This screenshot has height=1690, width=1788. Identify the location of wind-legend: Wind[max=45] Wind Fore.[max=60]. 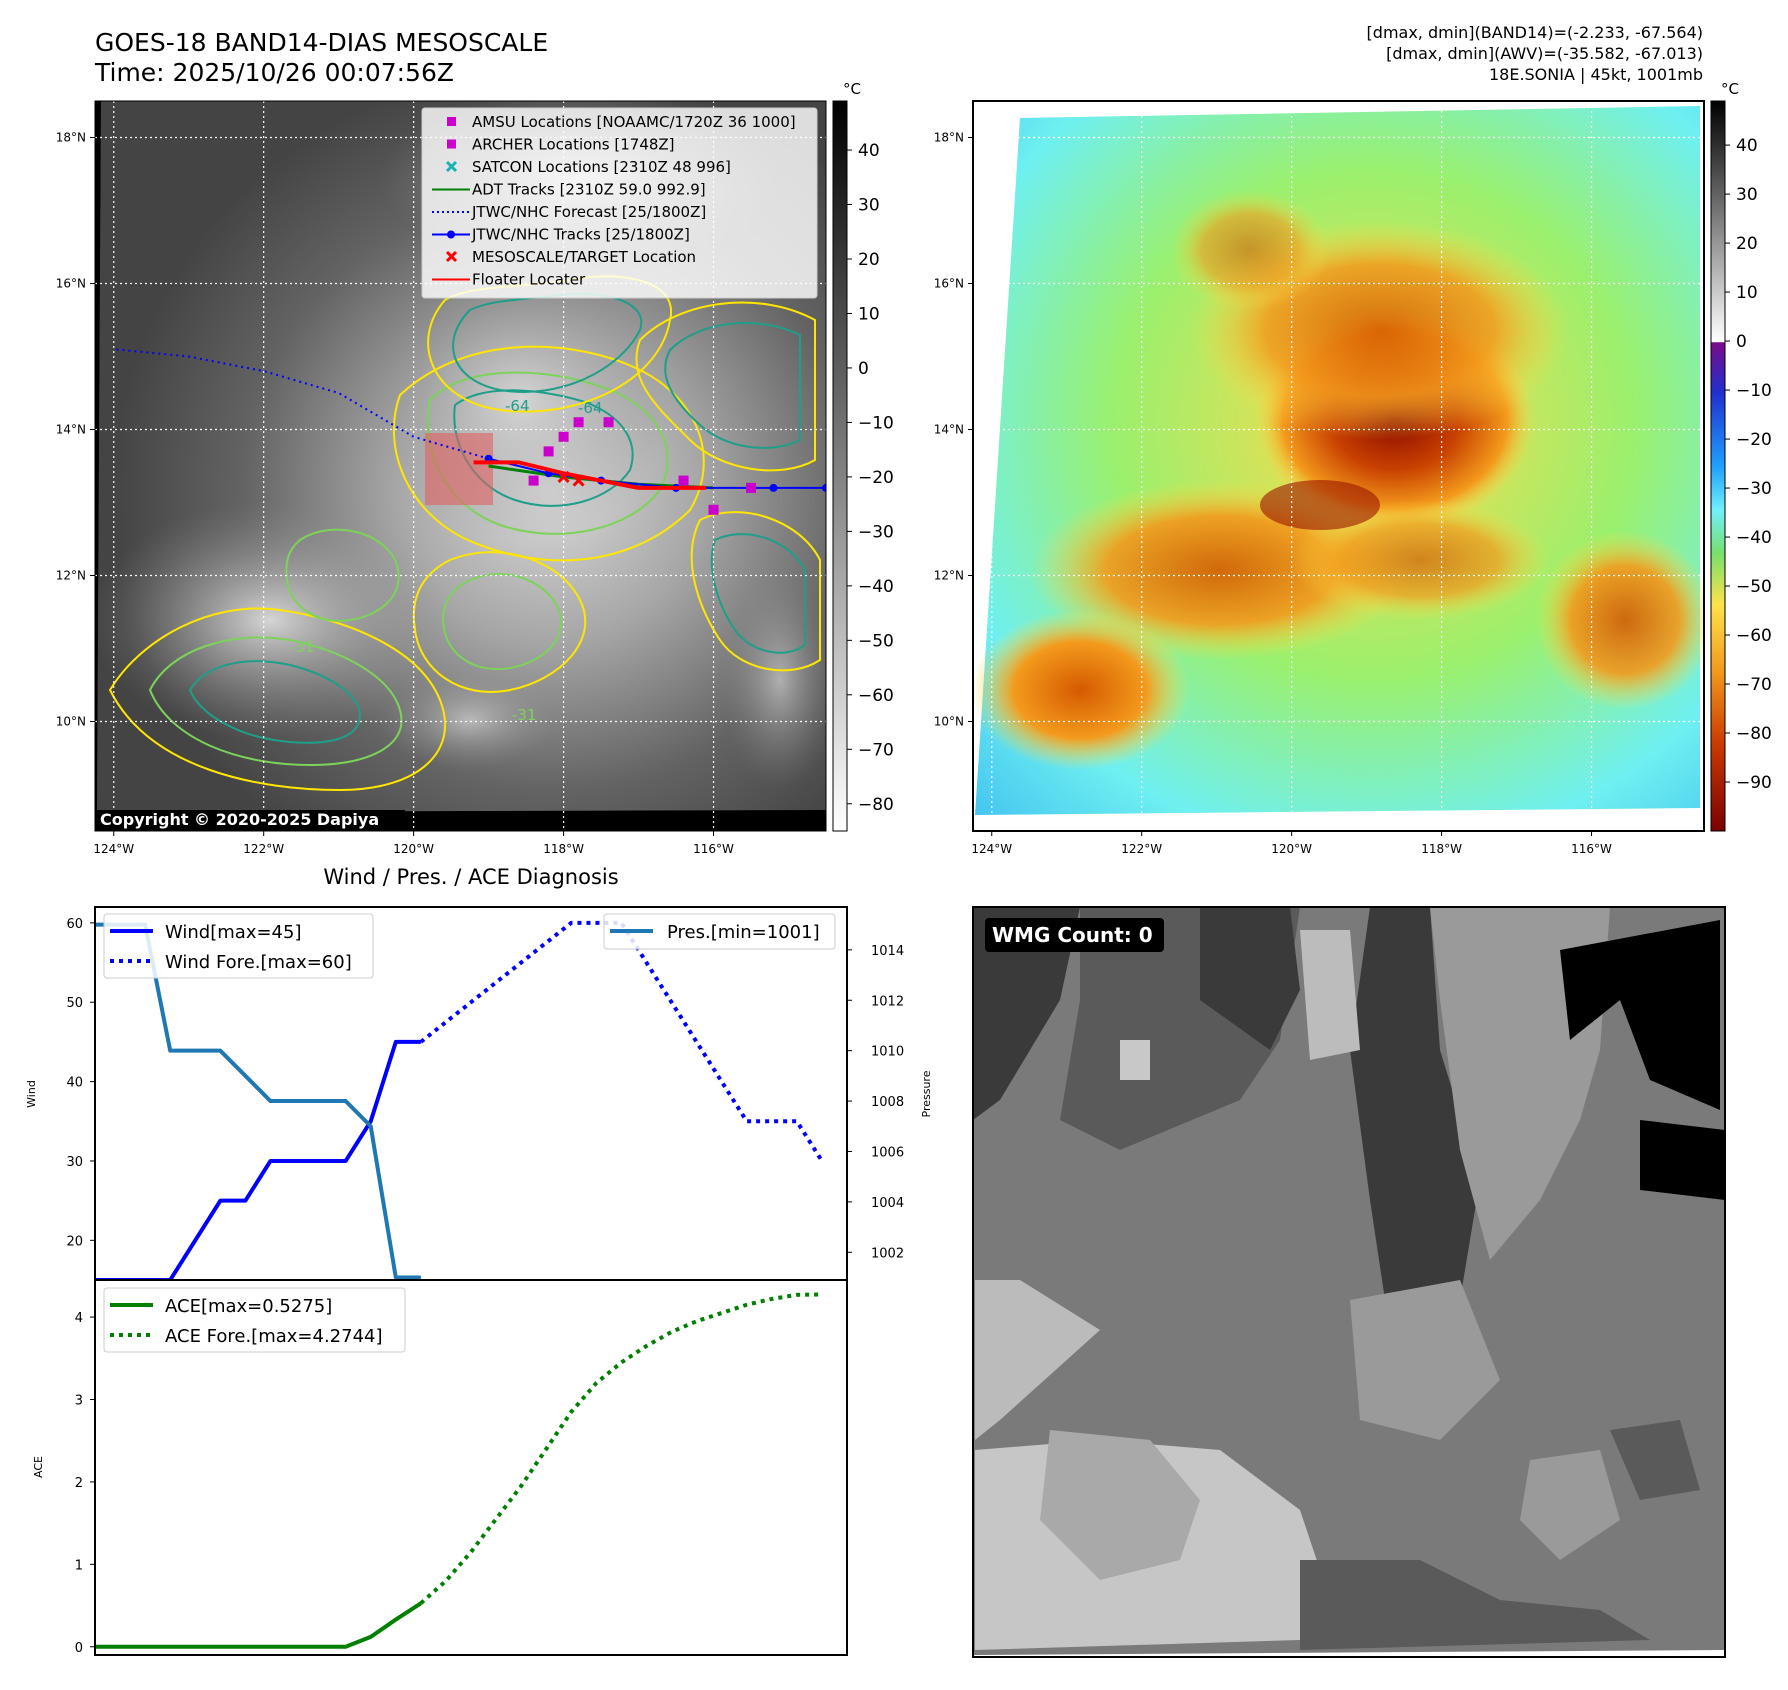
(238, 946).